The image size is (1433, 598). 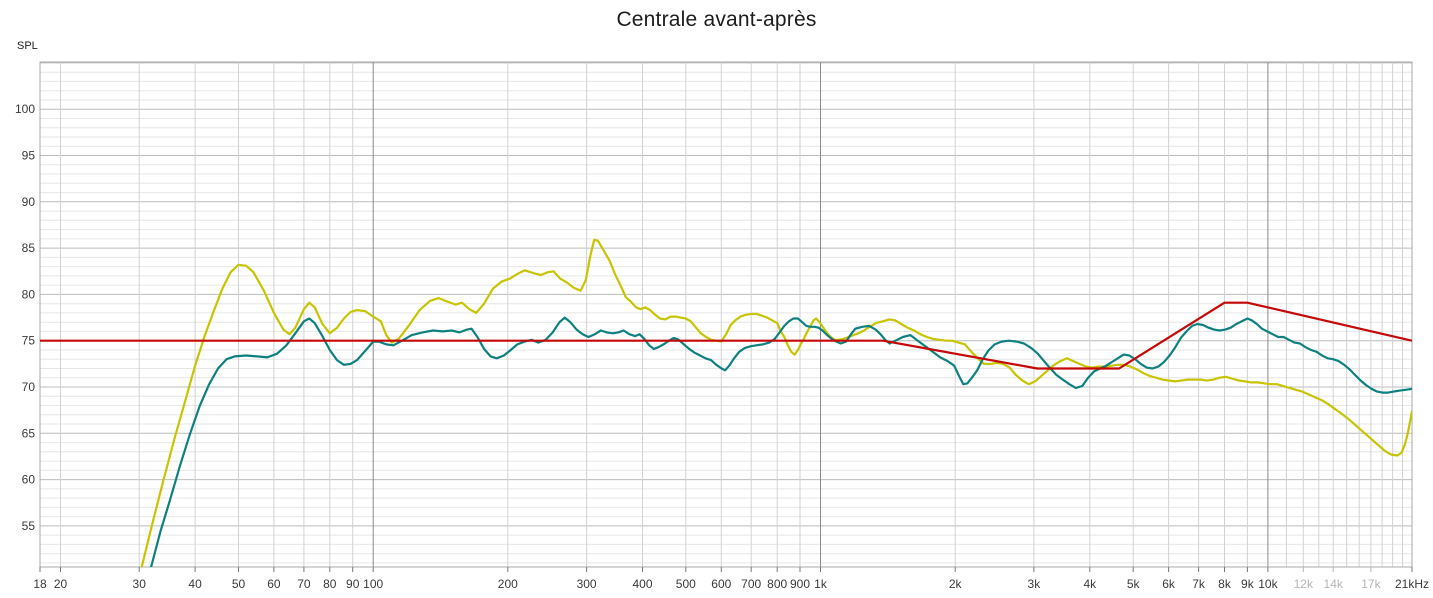 I want to click on x-tick-label: 9k, so click(x=1248, y=584).